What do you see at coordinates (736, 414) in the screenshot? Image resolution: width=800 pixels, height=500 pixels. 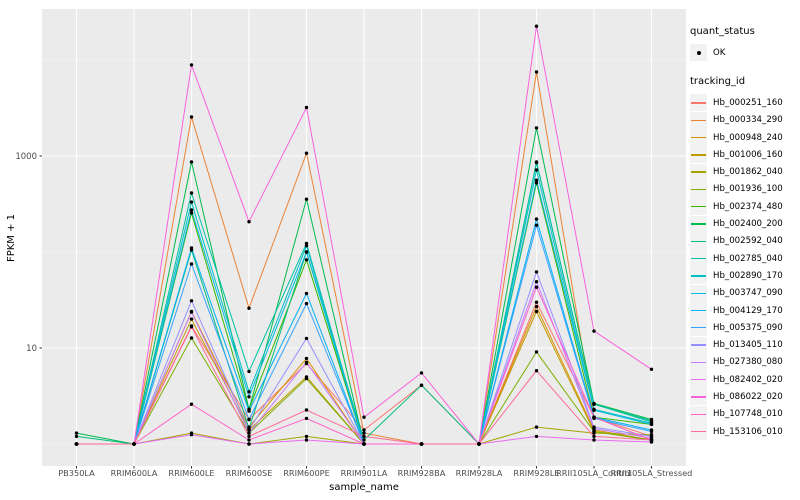 I see `legend-item: Hb_107748_010` at bounding box center [736, 414].